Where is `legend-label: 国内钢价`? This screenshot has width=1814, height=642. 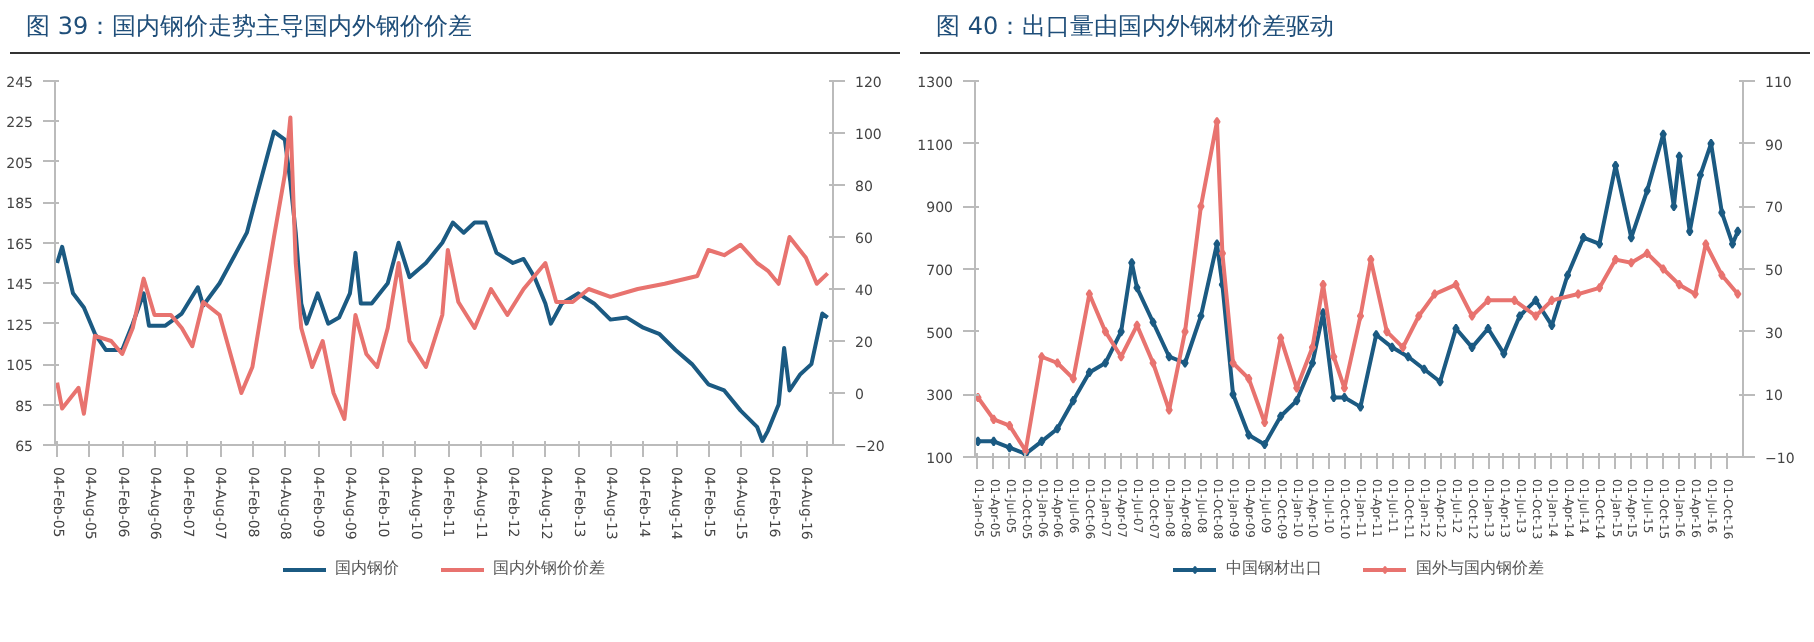 legend-label: 国内钢价 is located at coordinates (367, 568).